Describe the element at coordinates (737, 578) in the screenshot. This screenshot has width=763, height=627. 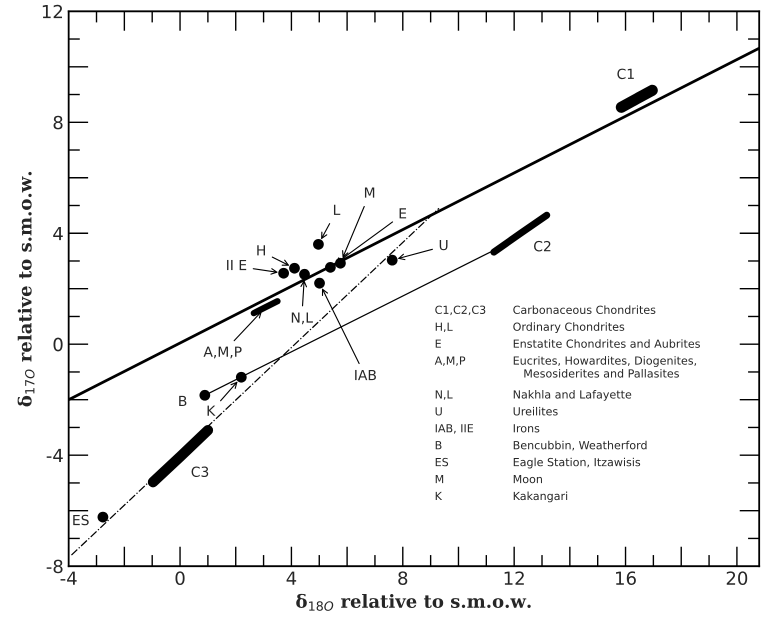
I see `x-tick-label: 20` at that location.